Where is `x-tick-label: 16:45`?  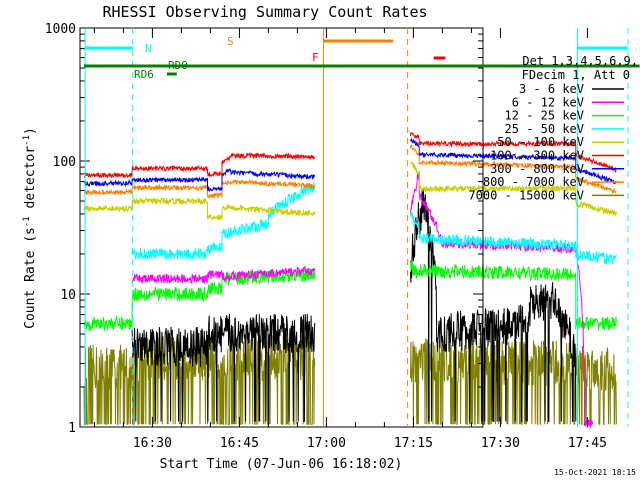 x-tick-label: 16:45 is located at coordinates (239, 443).